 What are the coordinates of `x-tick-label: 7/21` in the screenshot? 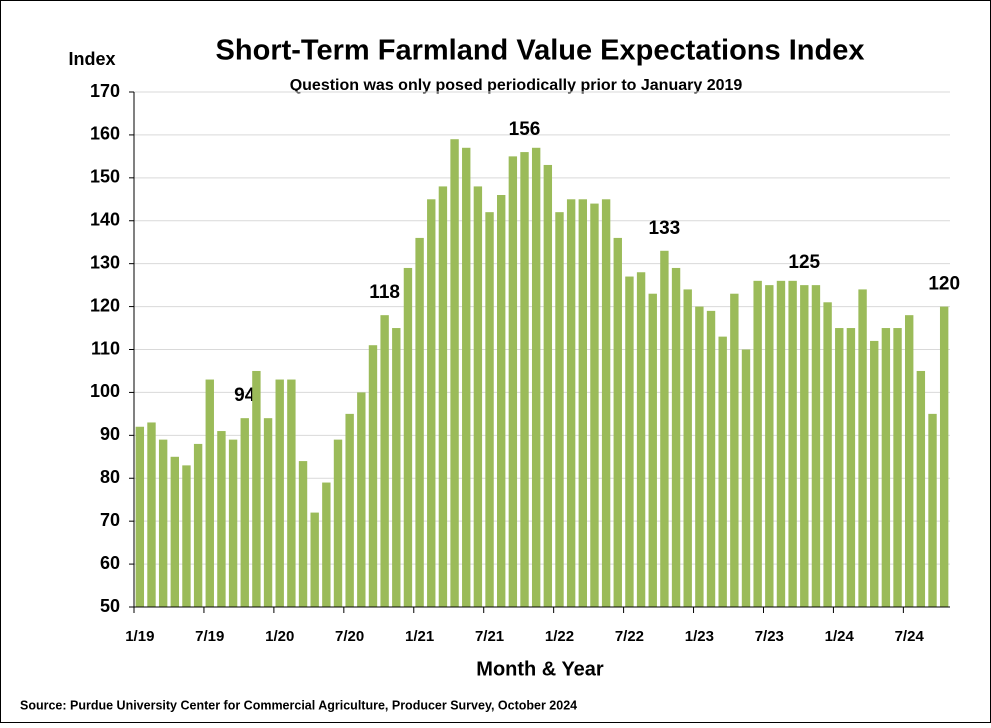 It's located at (489, 636).